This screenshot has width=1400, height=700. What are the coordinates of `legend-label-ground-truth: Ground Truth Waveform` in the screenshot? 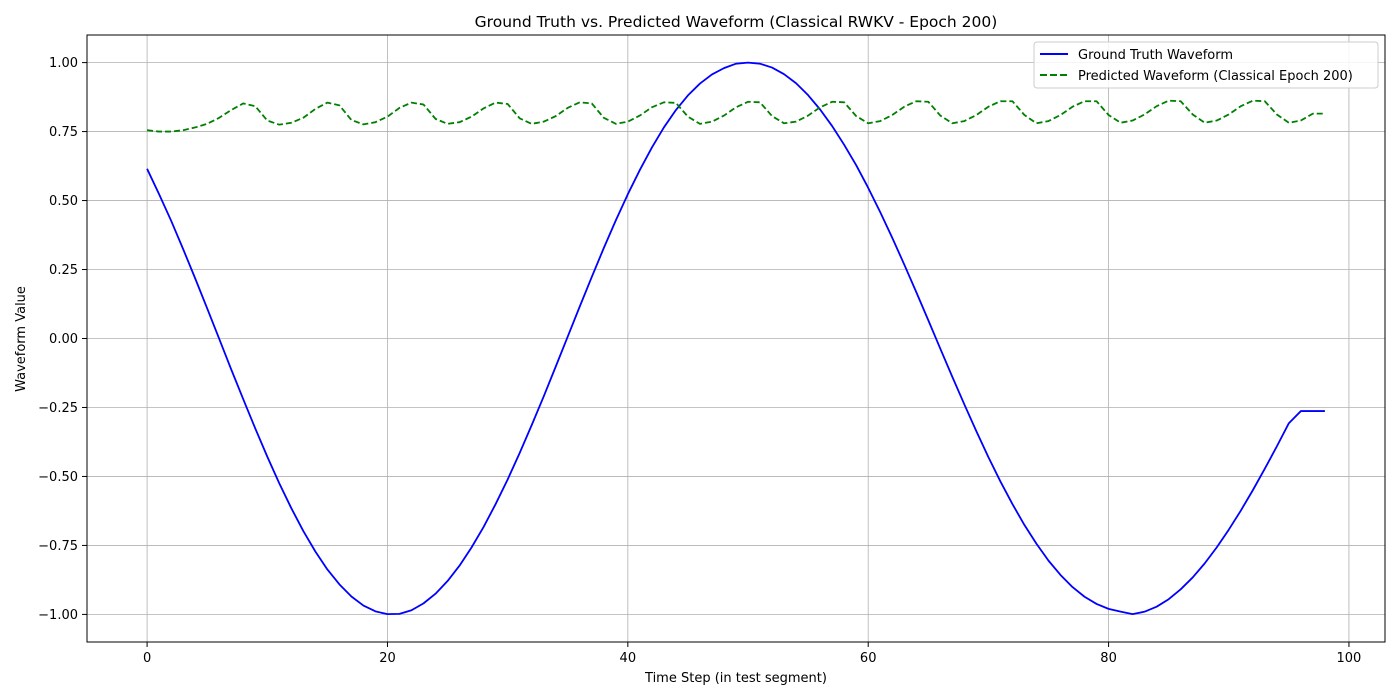 It's located at (1155, 55).